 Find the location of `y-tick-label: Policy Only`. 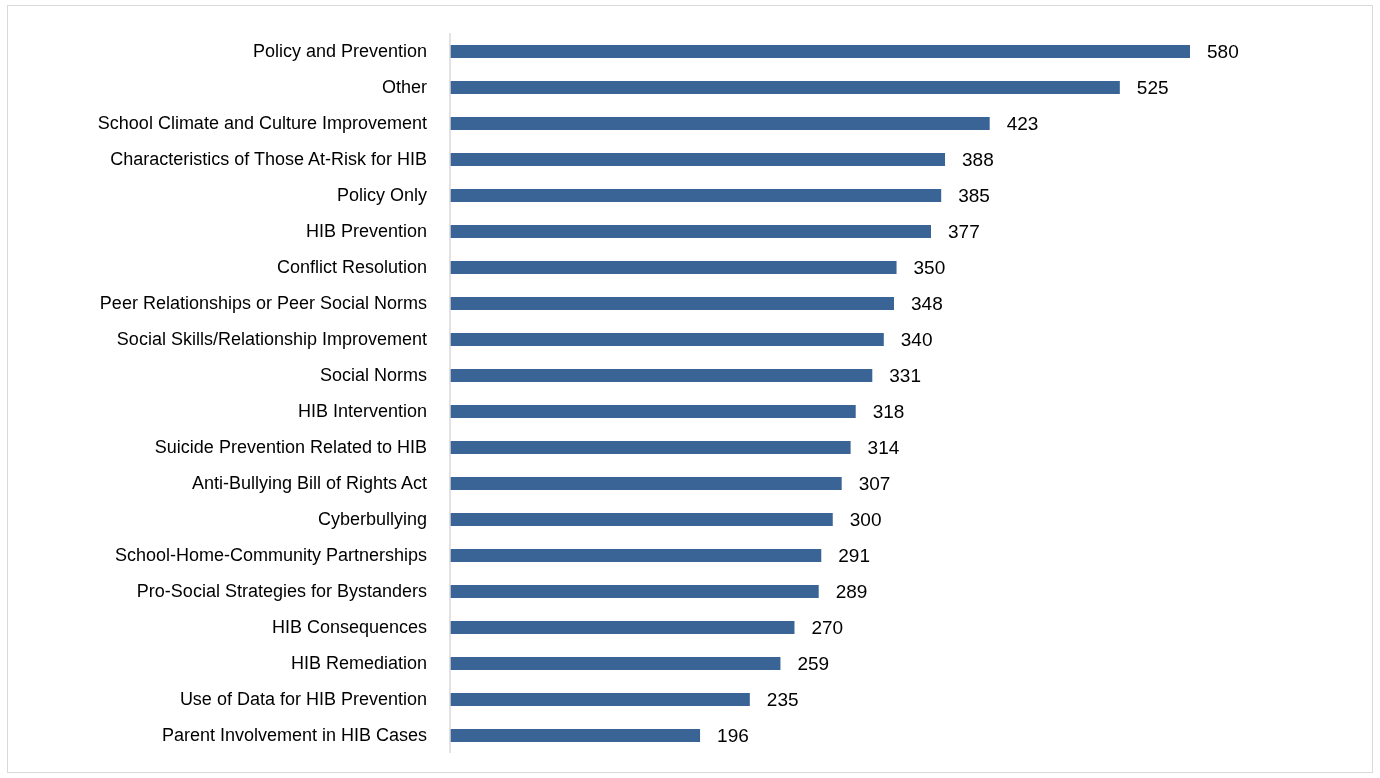

y-tick-label: Policy Only is located at coordinates (381, 195).